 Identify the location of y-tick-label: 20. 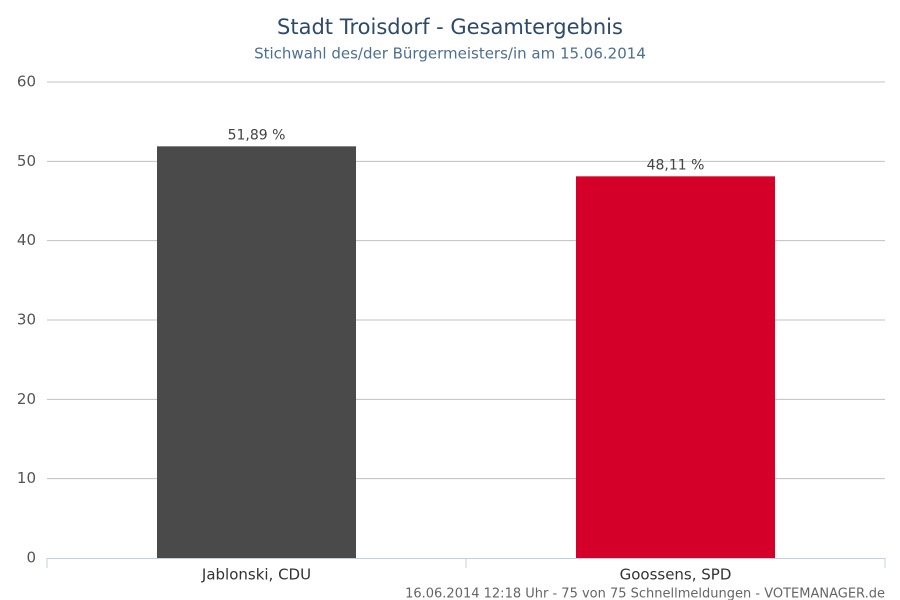
(26, 399).